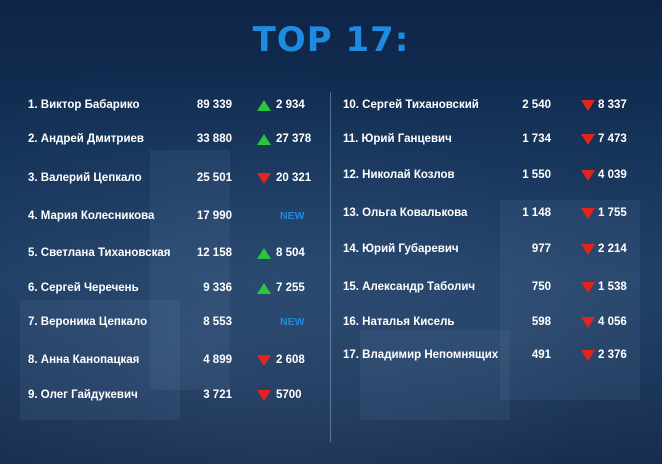 Image resolution: width=662 pixels, height=464 pixels. I want to click on list-item: 10. Сергей Тихановский 2 540 8 337, so click(500, 106).